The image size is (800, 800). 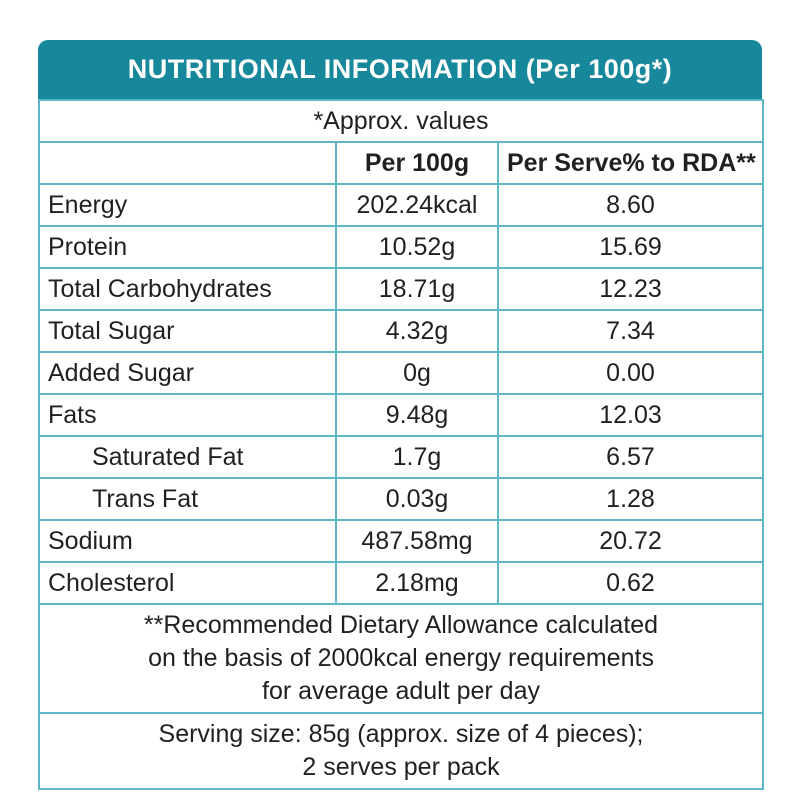 I want to click on value-per-serve-rda: 20.72, so click(x=630, y=541).